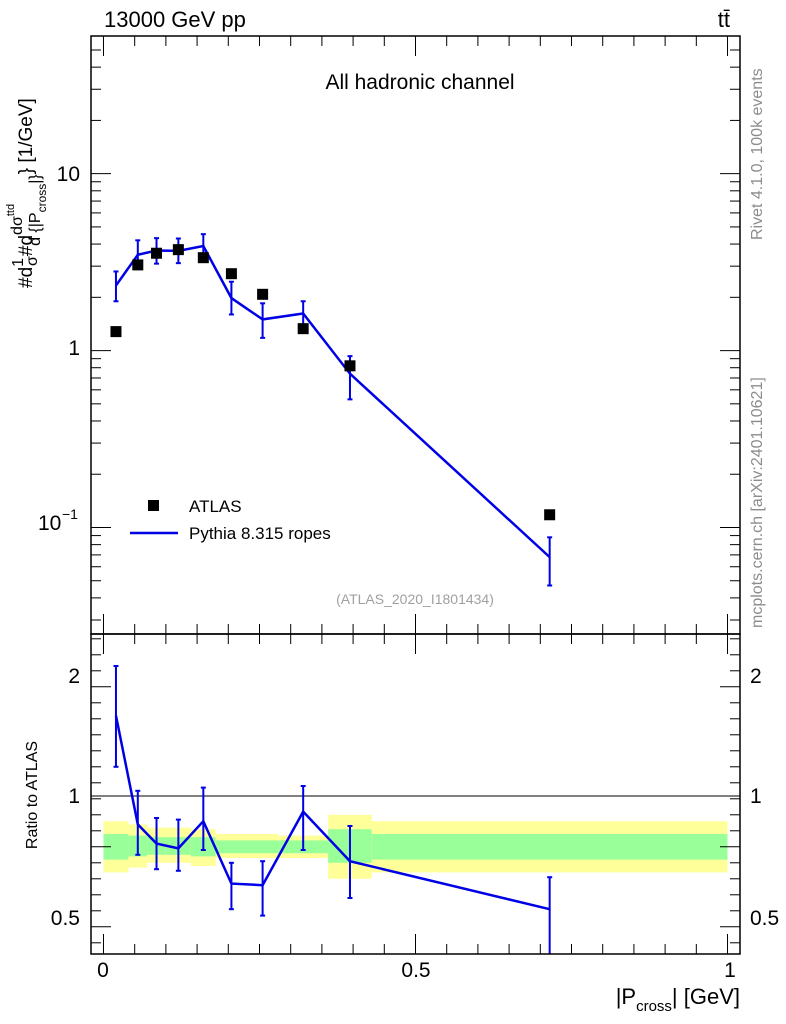 The width and height of the screenshot is (786, 1024). I want to click on ratio-y-tick-label-1: 1, so click(74, 796).